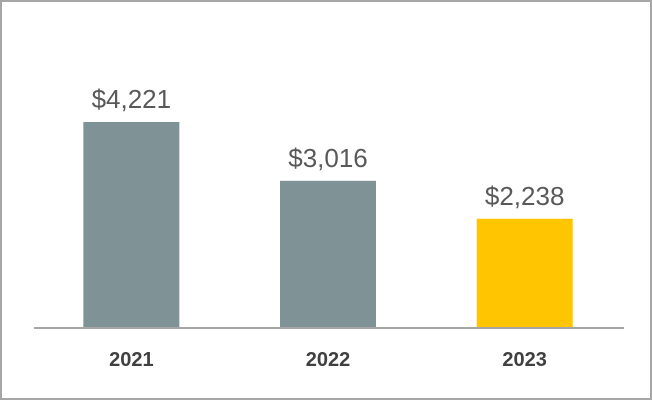  What do you see at coordinates (524, 360) in the screenshot?
I see `category-label-2023: 2023` at bounding box center [524, 360].